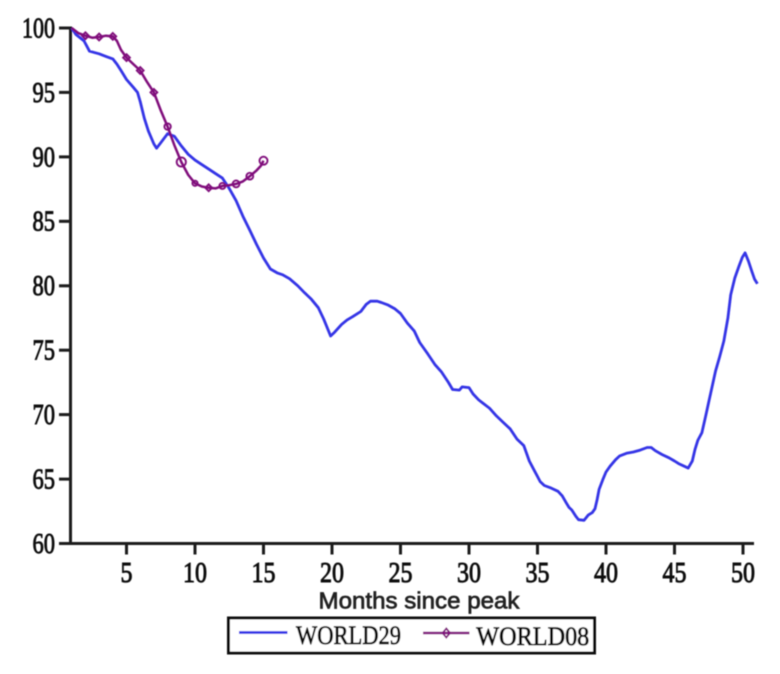  I want to click on svg-text: 10, so click(195, 573).